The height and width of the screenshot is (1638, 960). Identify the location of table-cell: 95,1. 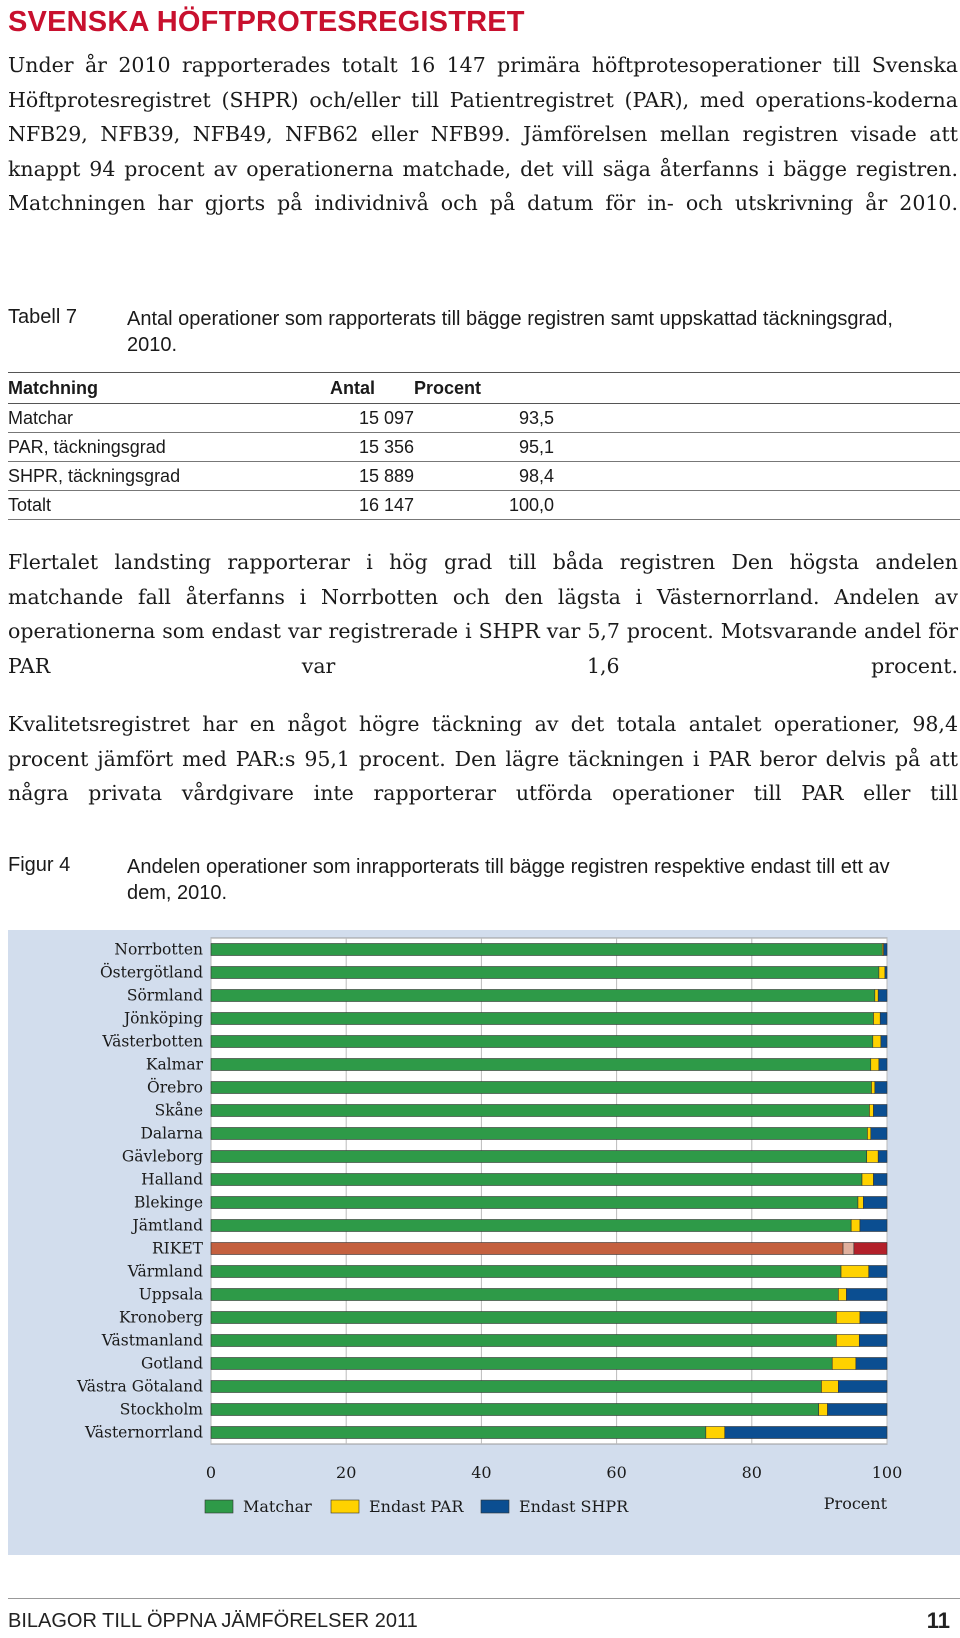
(484, 447).